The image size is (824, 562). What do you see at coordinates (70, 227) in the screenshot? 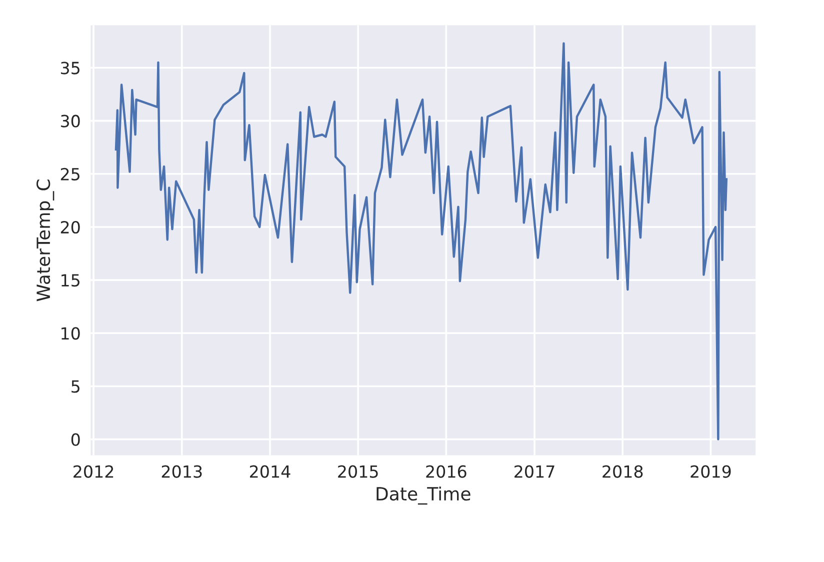
I see `y-tick-label: 20` at bounding box center [70, 227].